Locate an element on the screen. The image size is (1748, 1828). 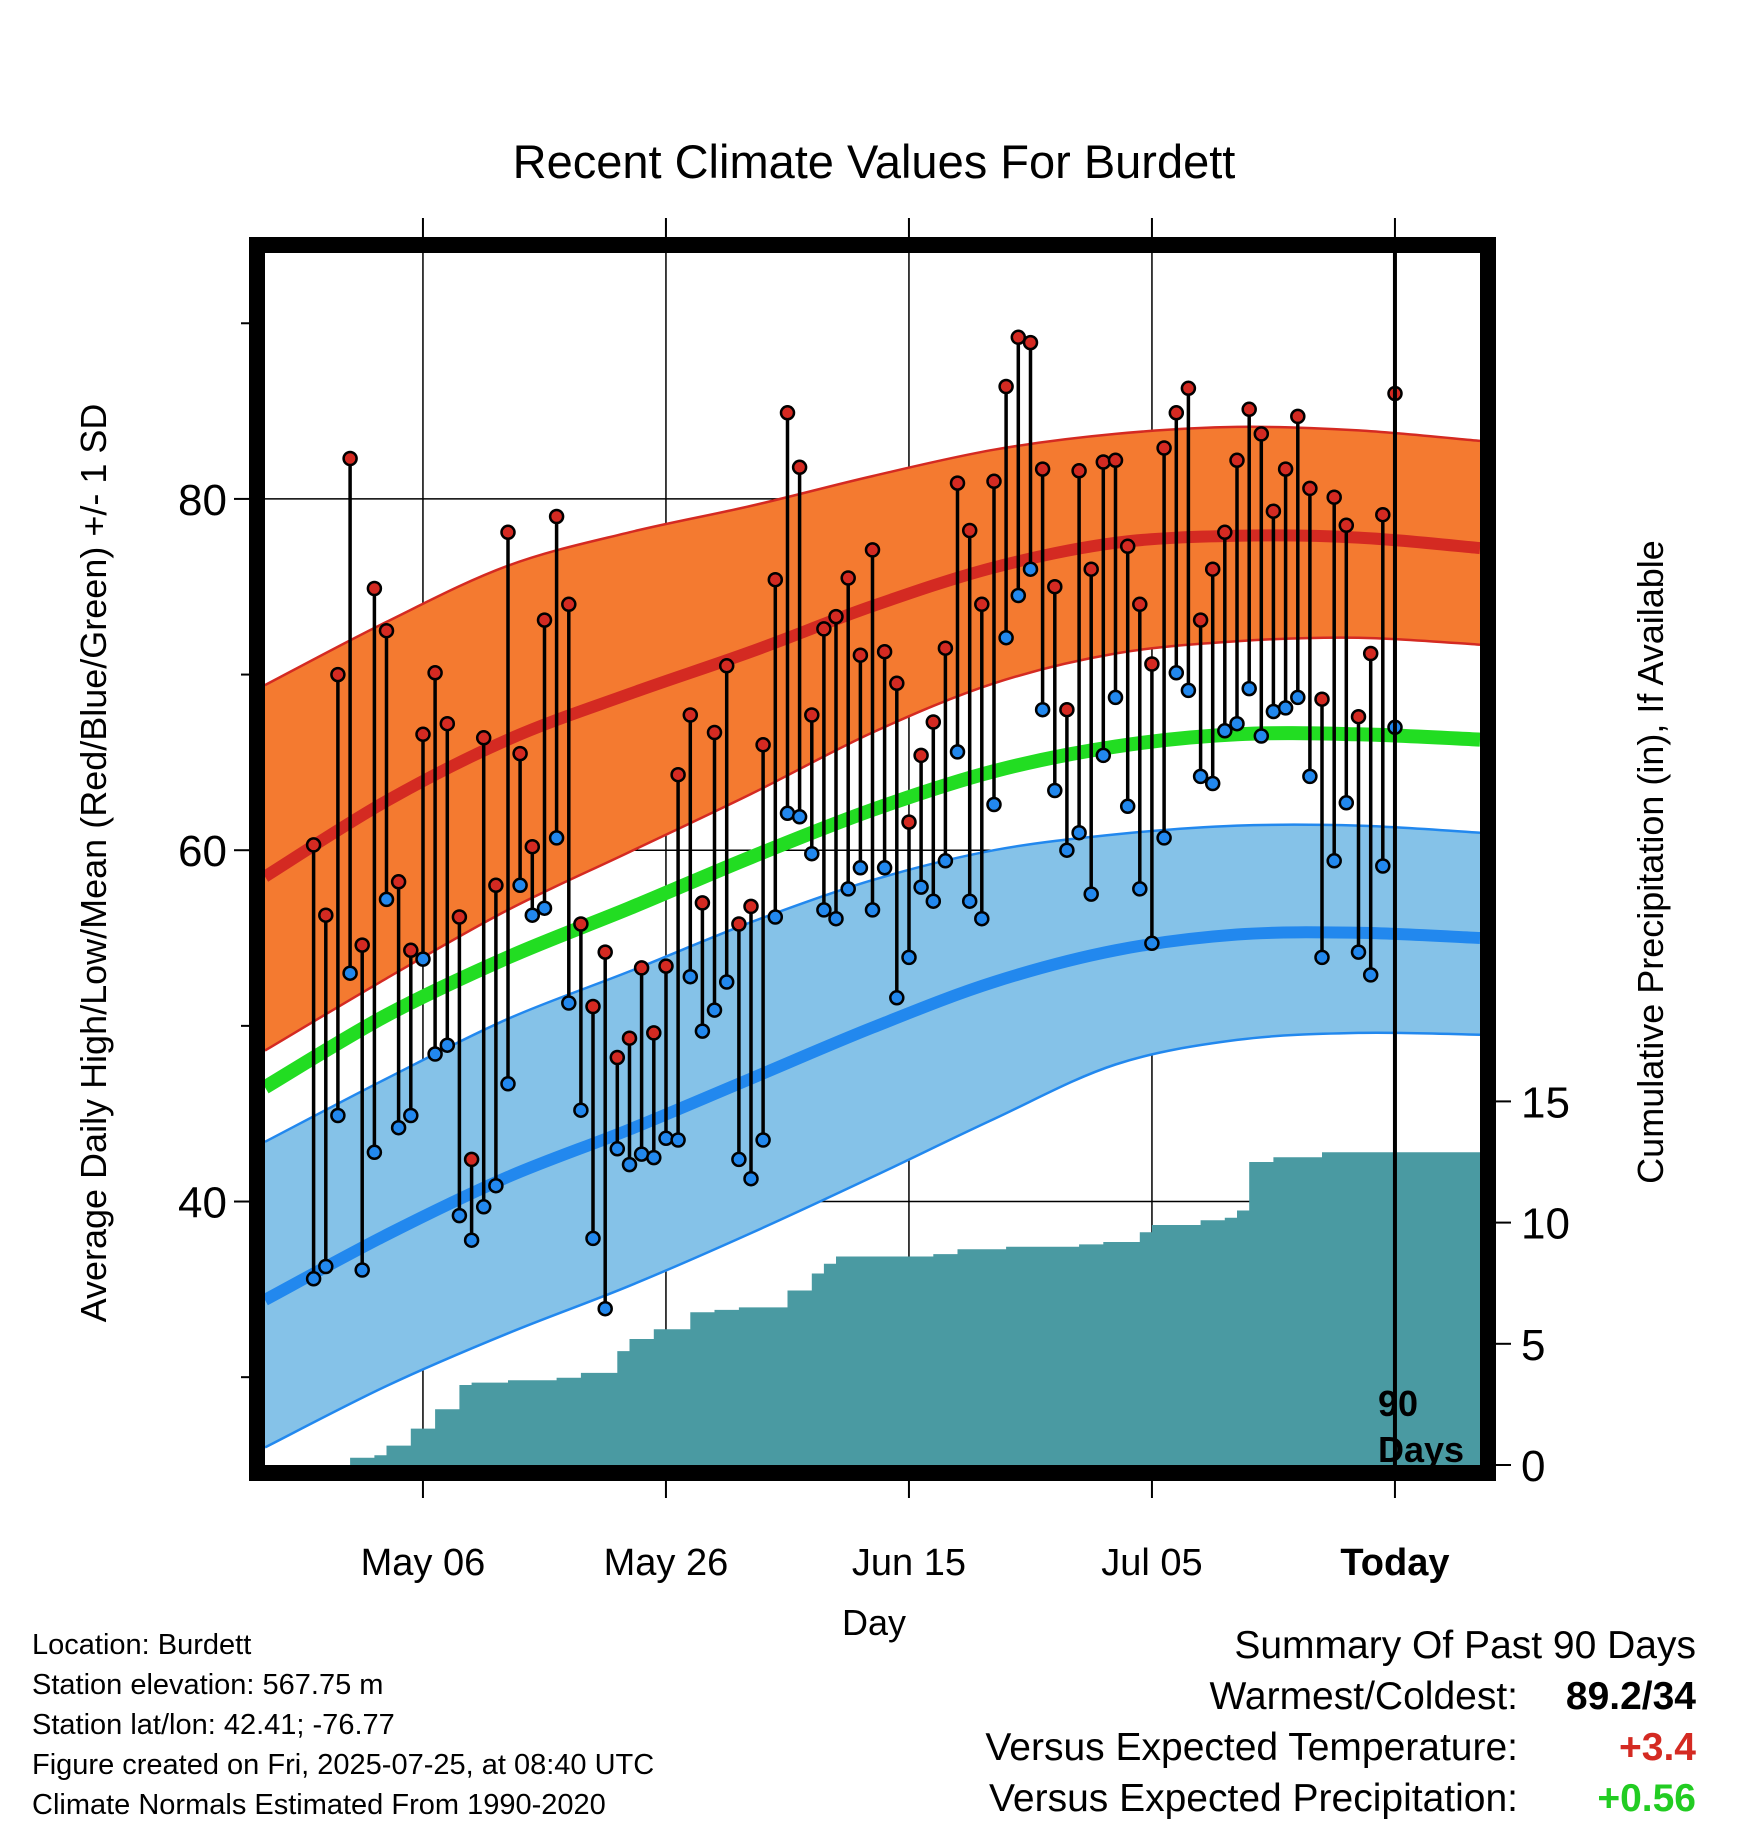
x-axis-label: Day is located at coordinates (874, 1622).